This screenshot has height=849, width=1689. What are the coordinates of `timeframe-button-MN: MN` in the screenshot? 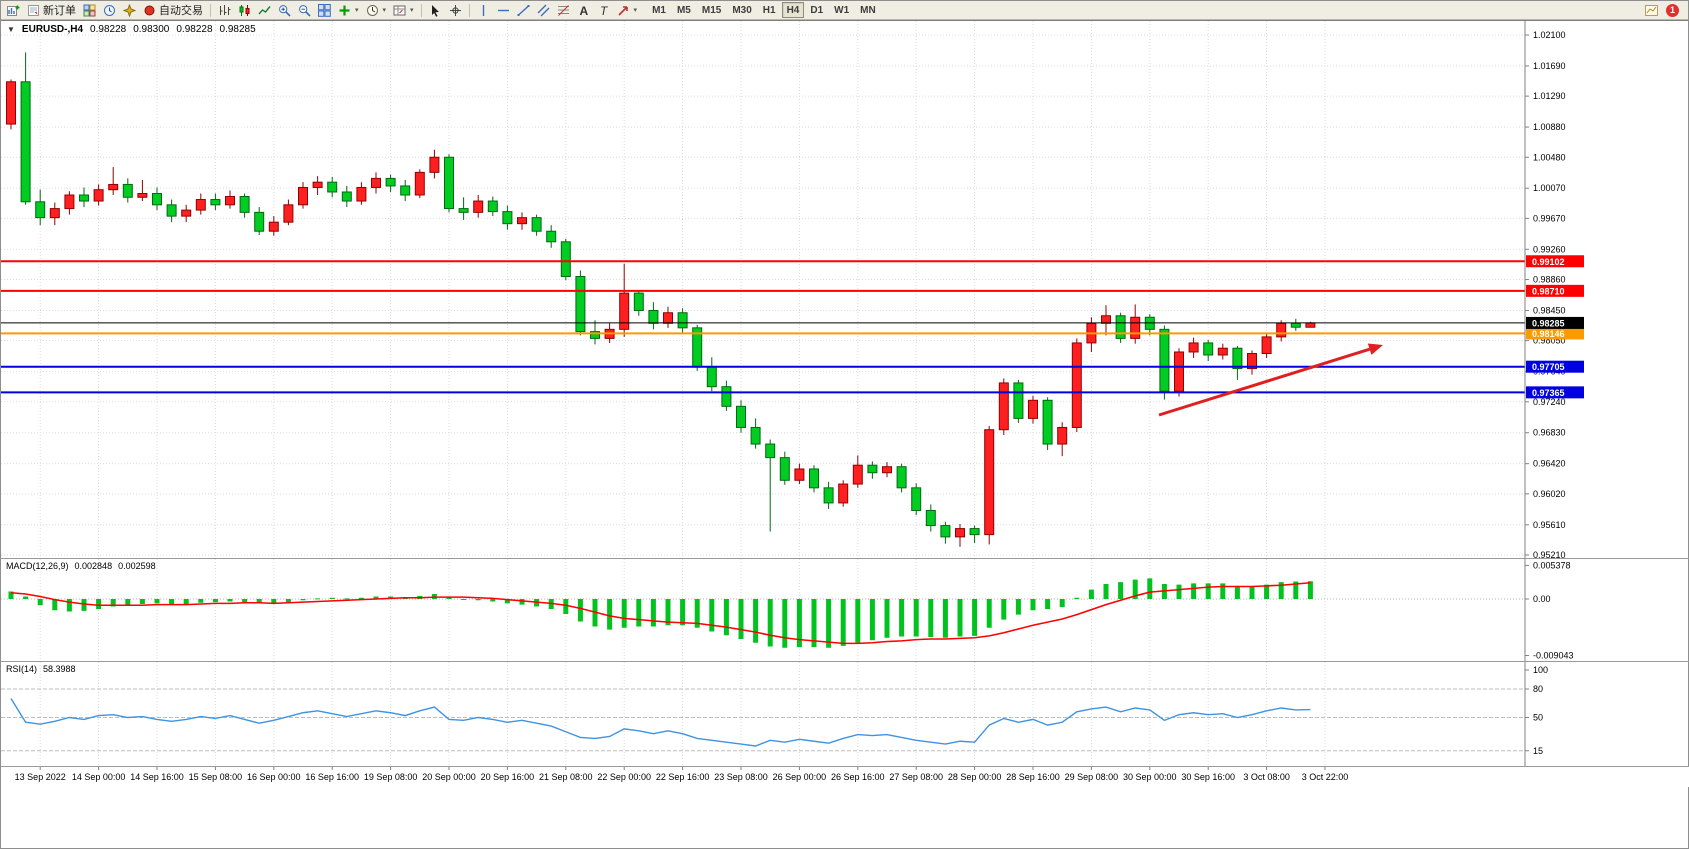 It's located at (868, 10).